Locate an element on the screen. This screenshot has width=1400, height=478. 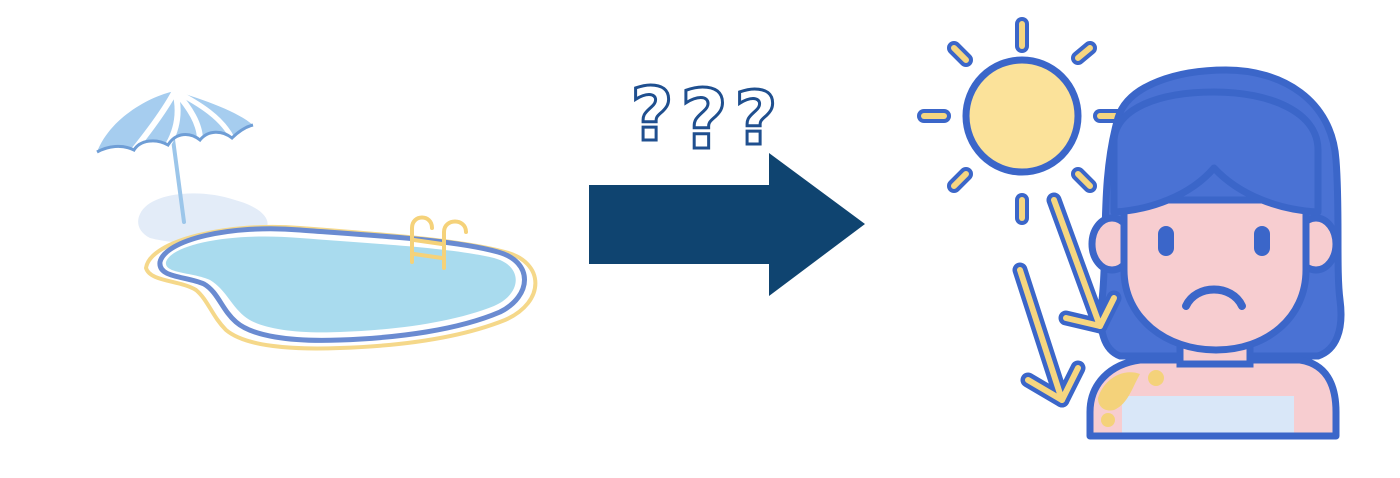
question-mark-2: ? is located at coordinates (704, 120).